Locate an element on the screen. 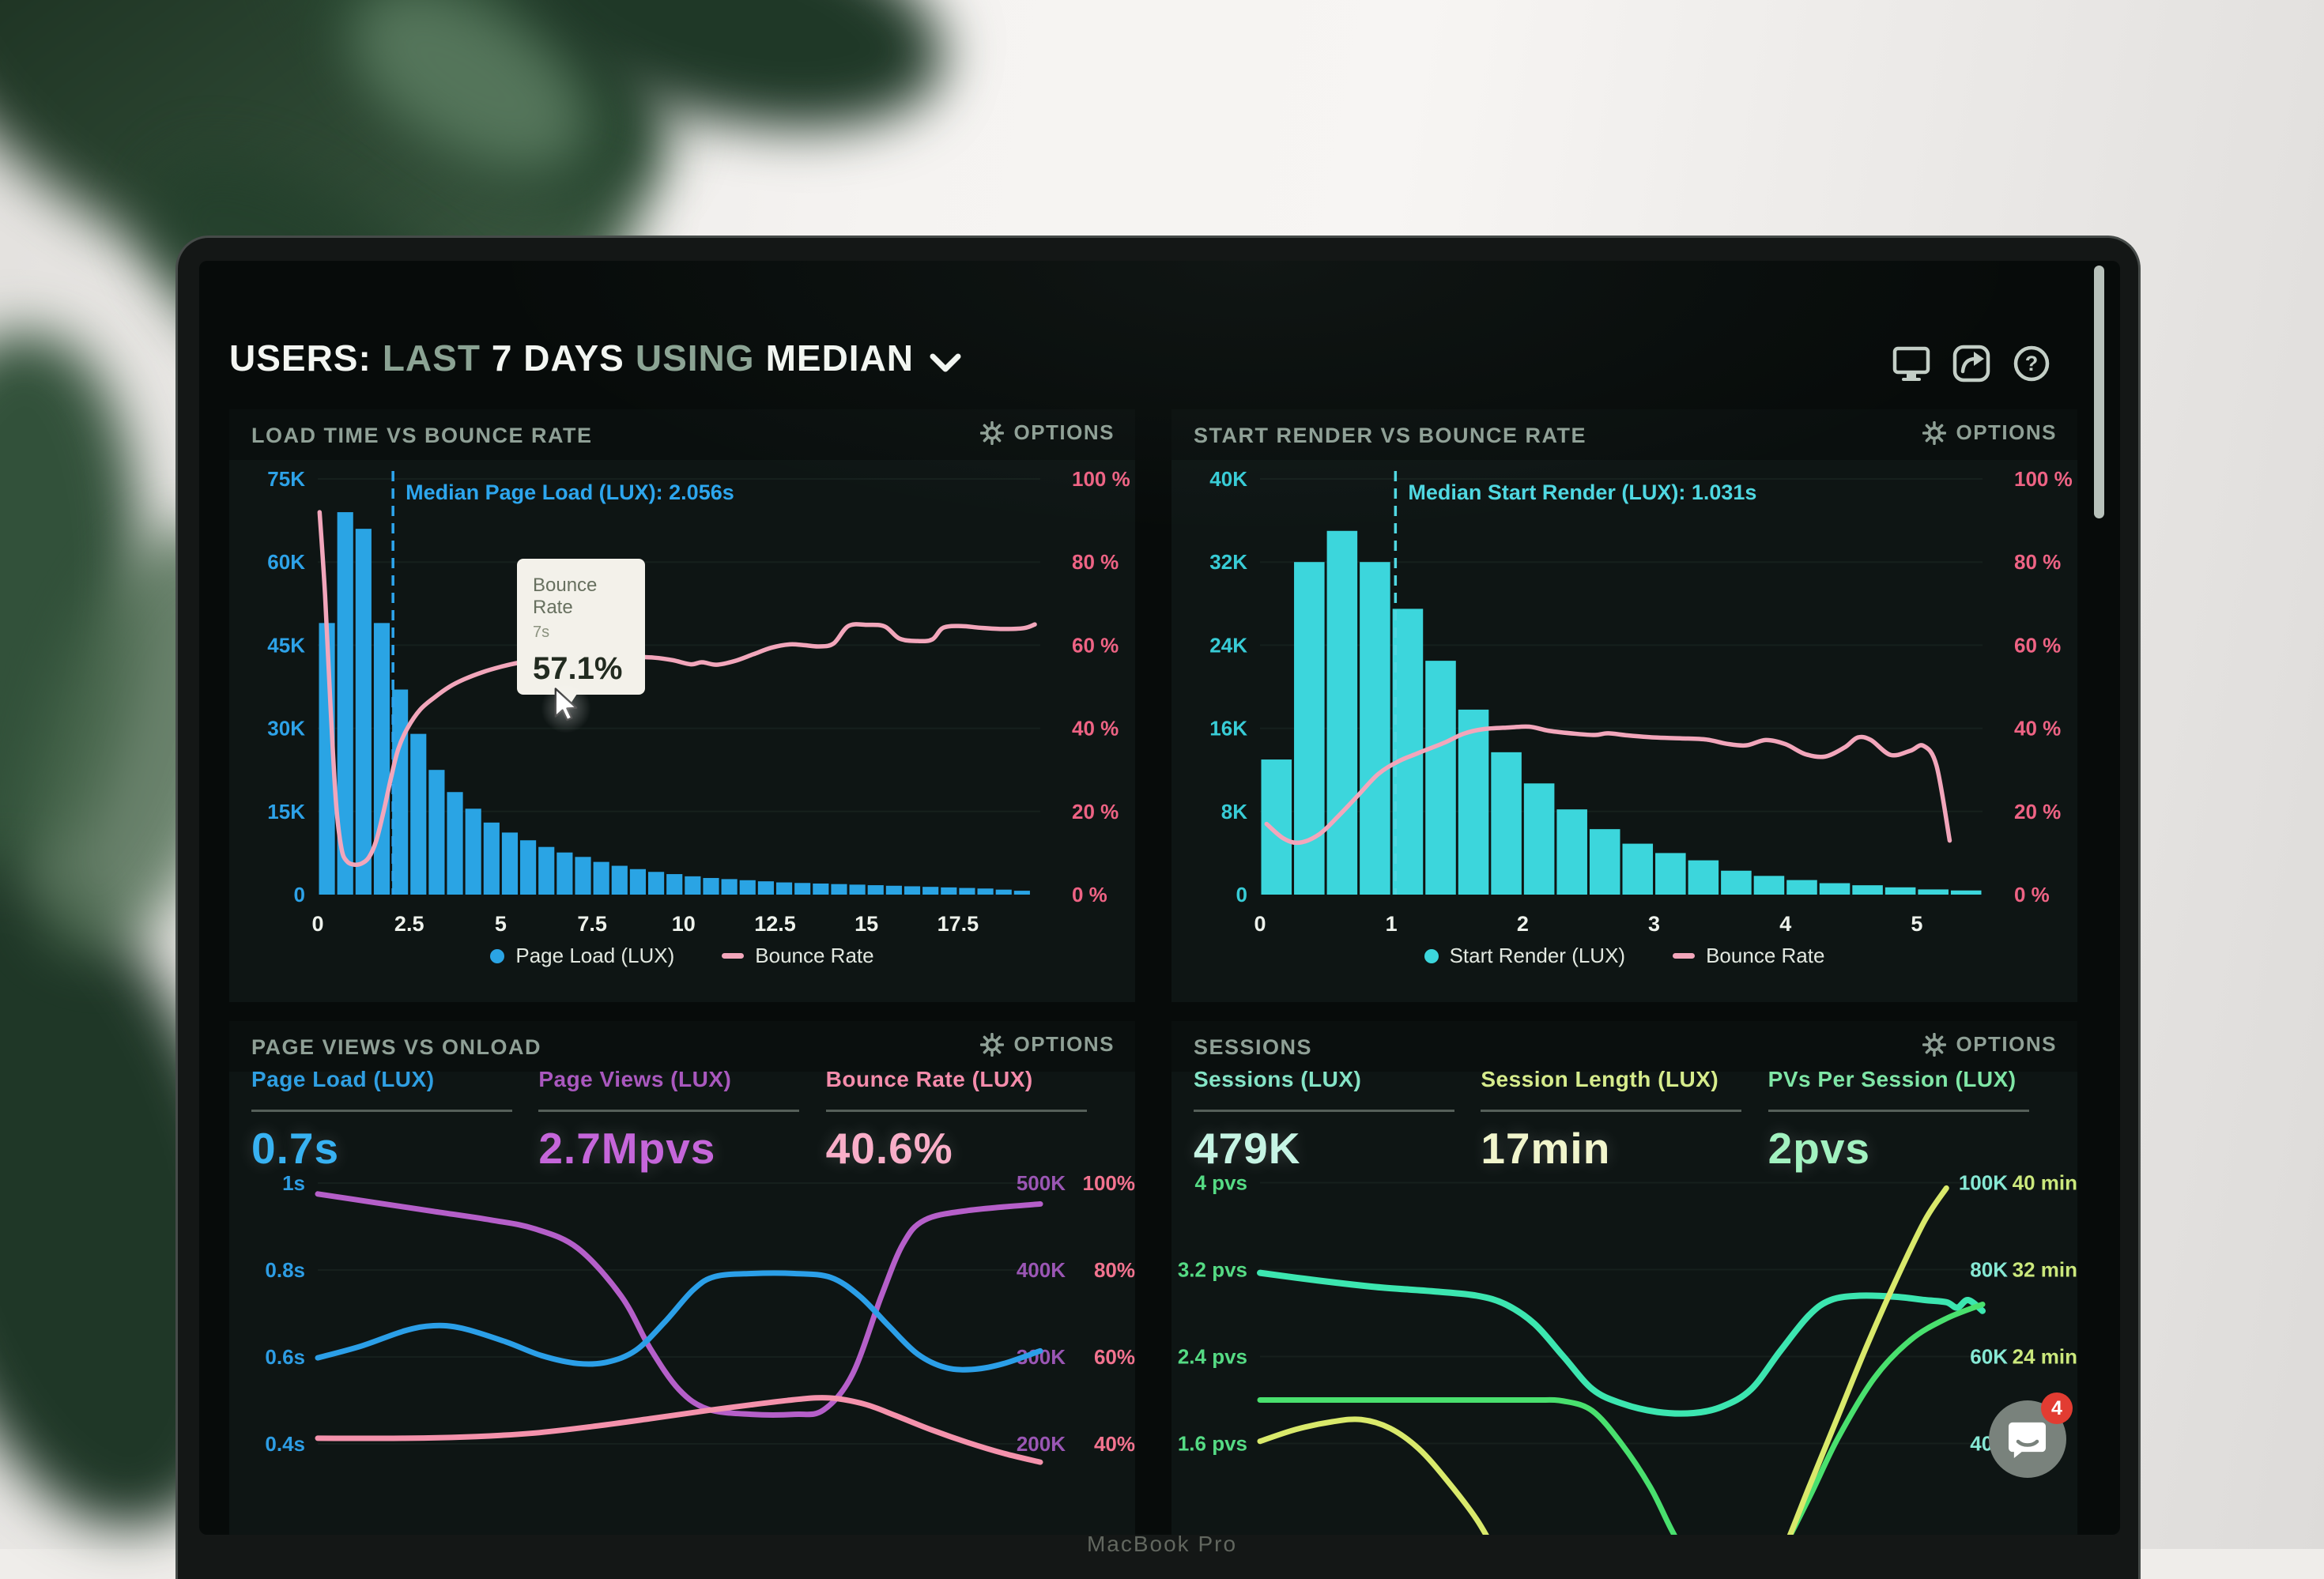  svg-text: 30K is located at coordinates (286, 729).